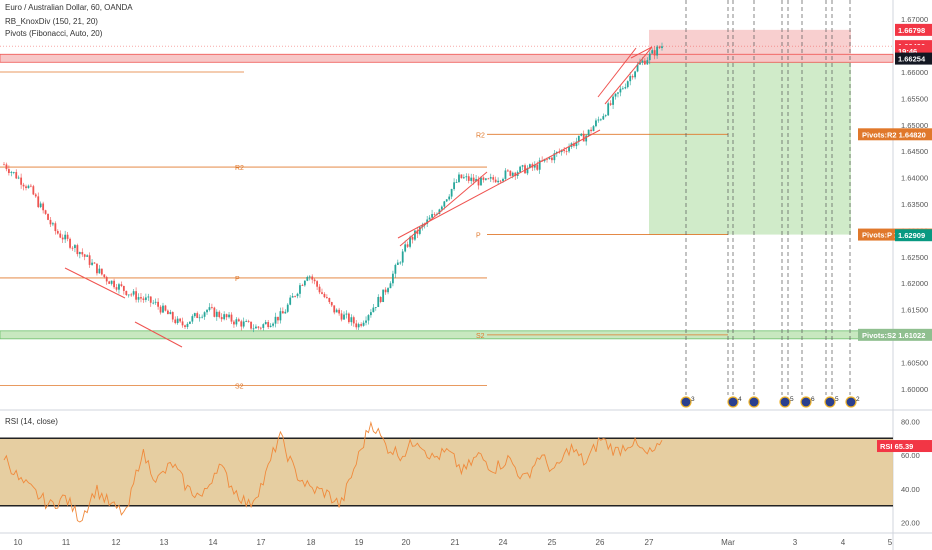 The width and height of the screenshot is (932, 550). What do you see at coordinates (499, 184) in the screenshot?
I see `divergence-line` at bounding box center [499, 184].